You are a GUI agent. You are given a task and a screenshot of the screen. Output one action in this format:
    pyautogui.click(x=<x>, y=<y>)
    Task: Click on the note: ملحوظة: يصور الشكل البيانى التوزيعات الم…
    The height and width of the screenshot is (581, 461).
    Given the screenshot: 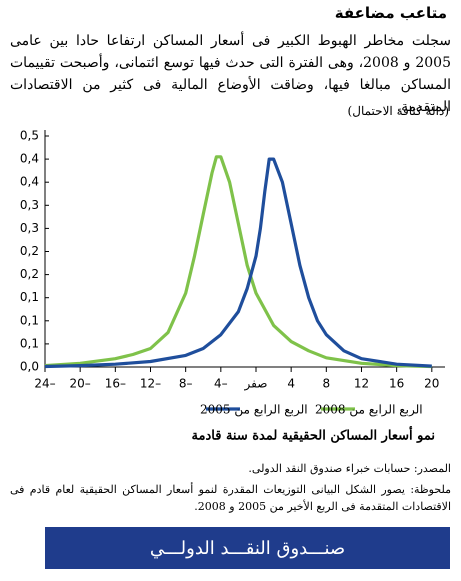 What is the action you would take?
    pyautogui.click(x=230, y=498)
    